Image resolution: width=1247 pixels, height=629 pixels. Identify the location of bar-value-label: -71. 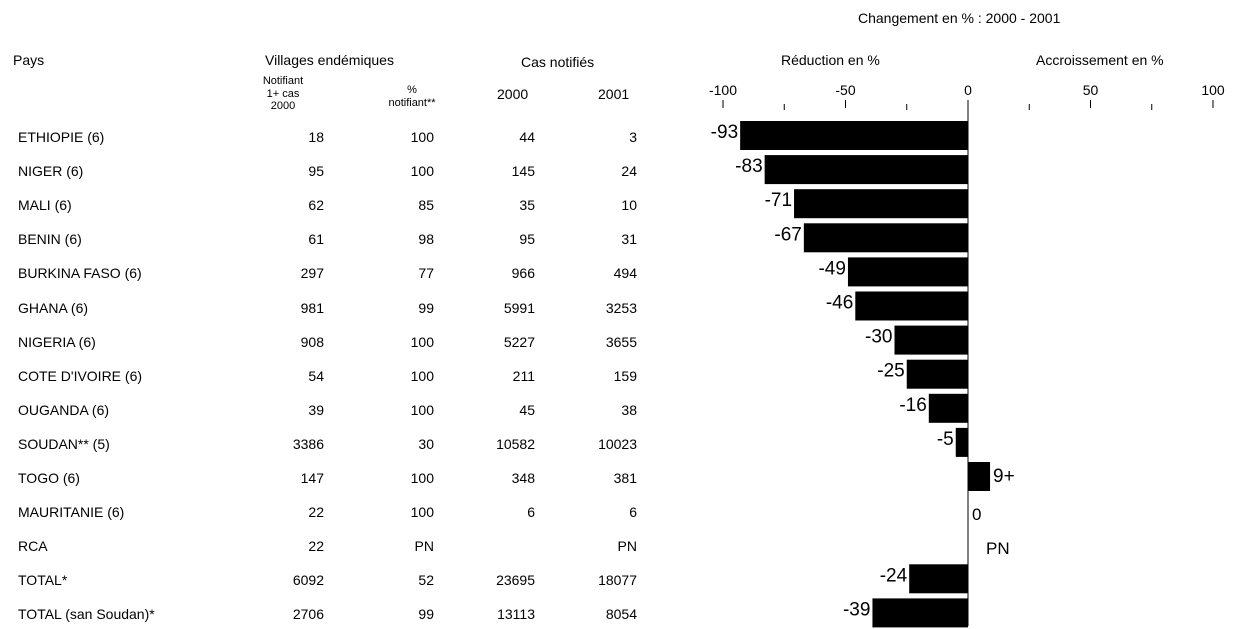
(778, 200).